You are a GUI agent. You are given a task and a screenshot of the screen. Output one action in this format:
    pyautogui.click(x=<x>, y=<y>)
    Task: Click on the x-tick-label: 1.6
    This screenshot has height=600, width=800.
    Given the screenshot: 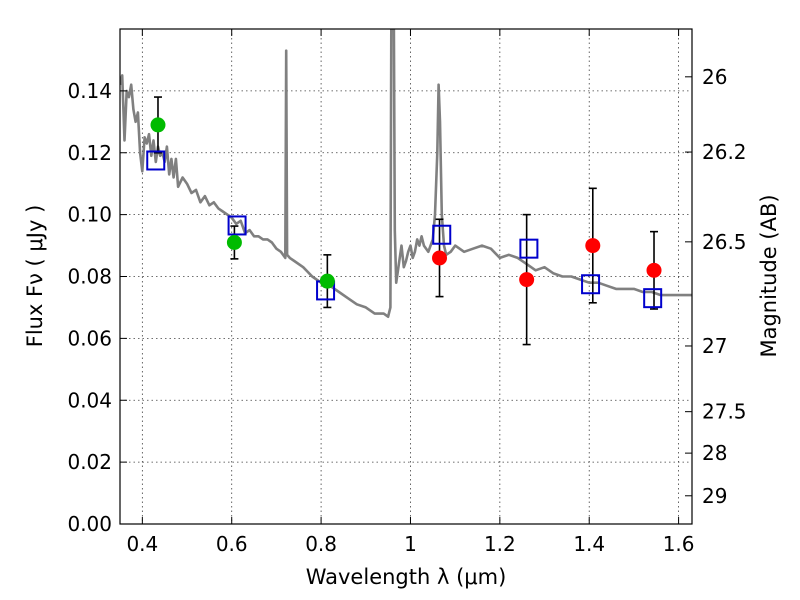 What is the action you would take?
    pyautogui.click(x=679, y=544)
    